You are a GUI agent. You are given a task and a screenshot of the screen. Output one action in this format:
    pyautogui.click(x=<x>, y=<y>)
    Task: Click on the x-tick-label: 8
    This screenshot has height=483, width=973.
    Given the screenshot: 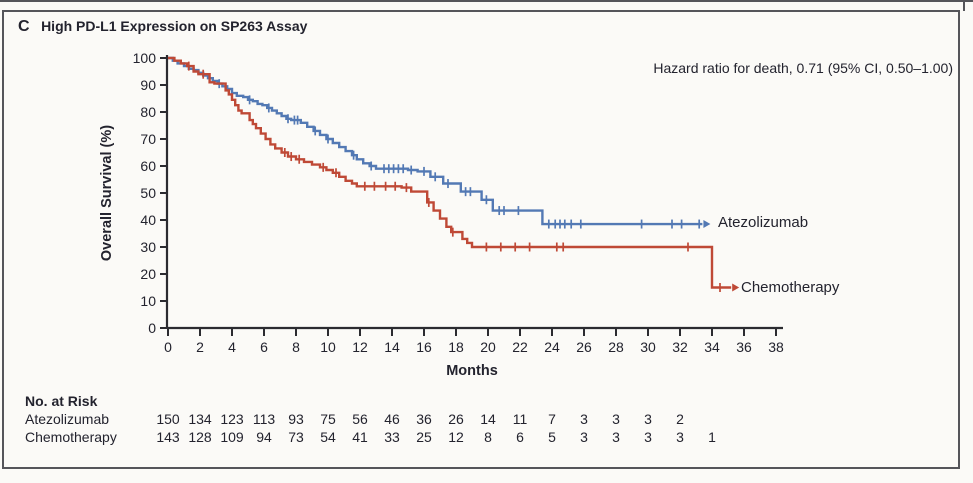 What is the action you would take?
    pyautogui.click(x=296, y=347)
    